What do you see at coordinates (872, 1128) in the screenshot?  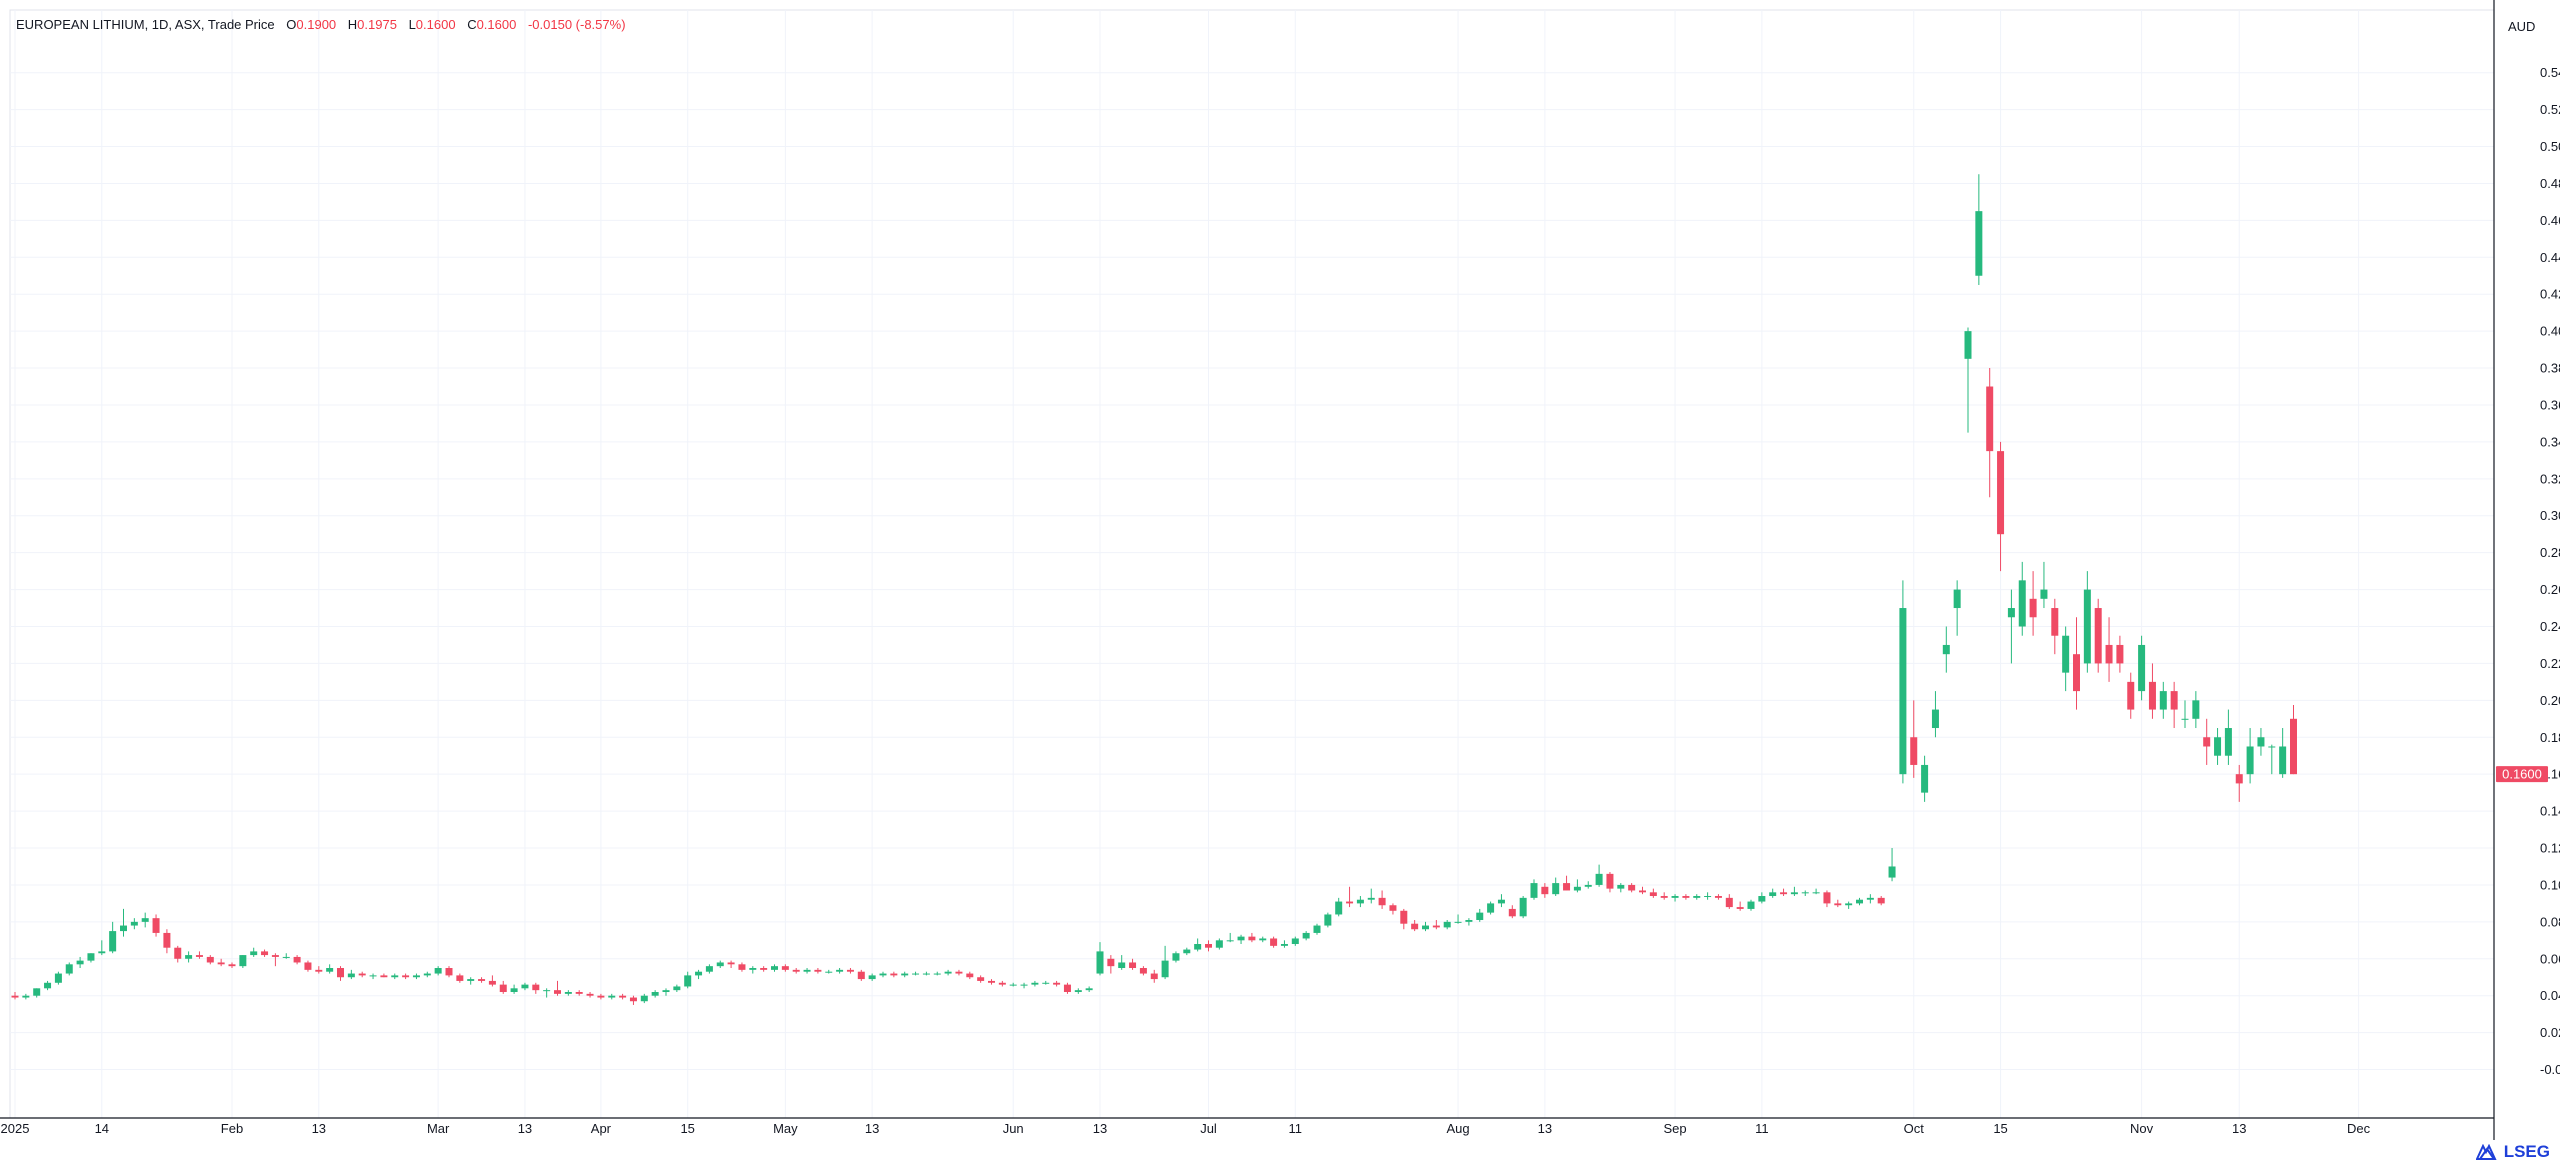 I see `x-tick-label: 13` at bounding box center [872, 1128].